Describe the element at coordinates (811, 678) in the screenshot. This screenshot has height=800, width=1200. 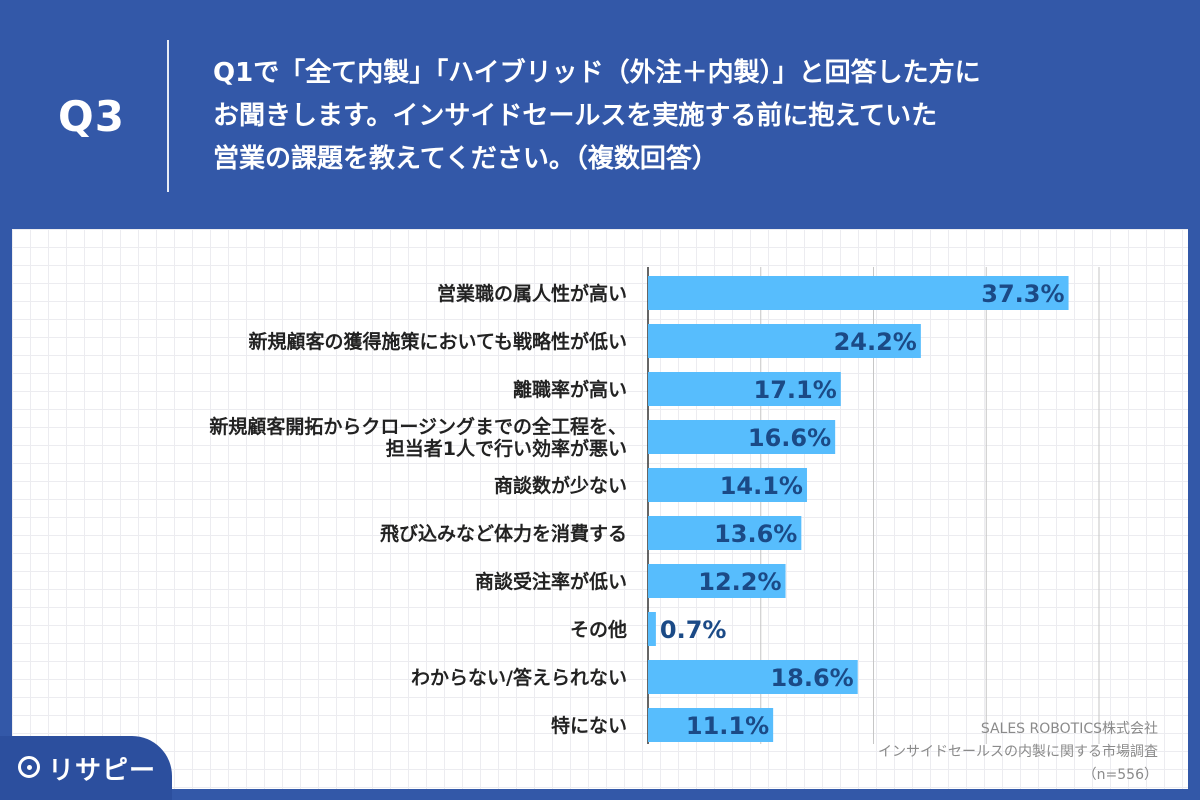
I see `bar-value-label-9: 18.6%` at that location.